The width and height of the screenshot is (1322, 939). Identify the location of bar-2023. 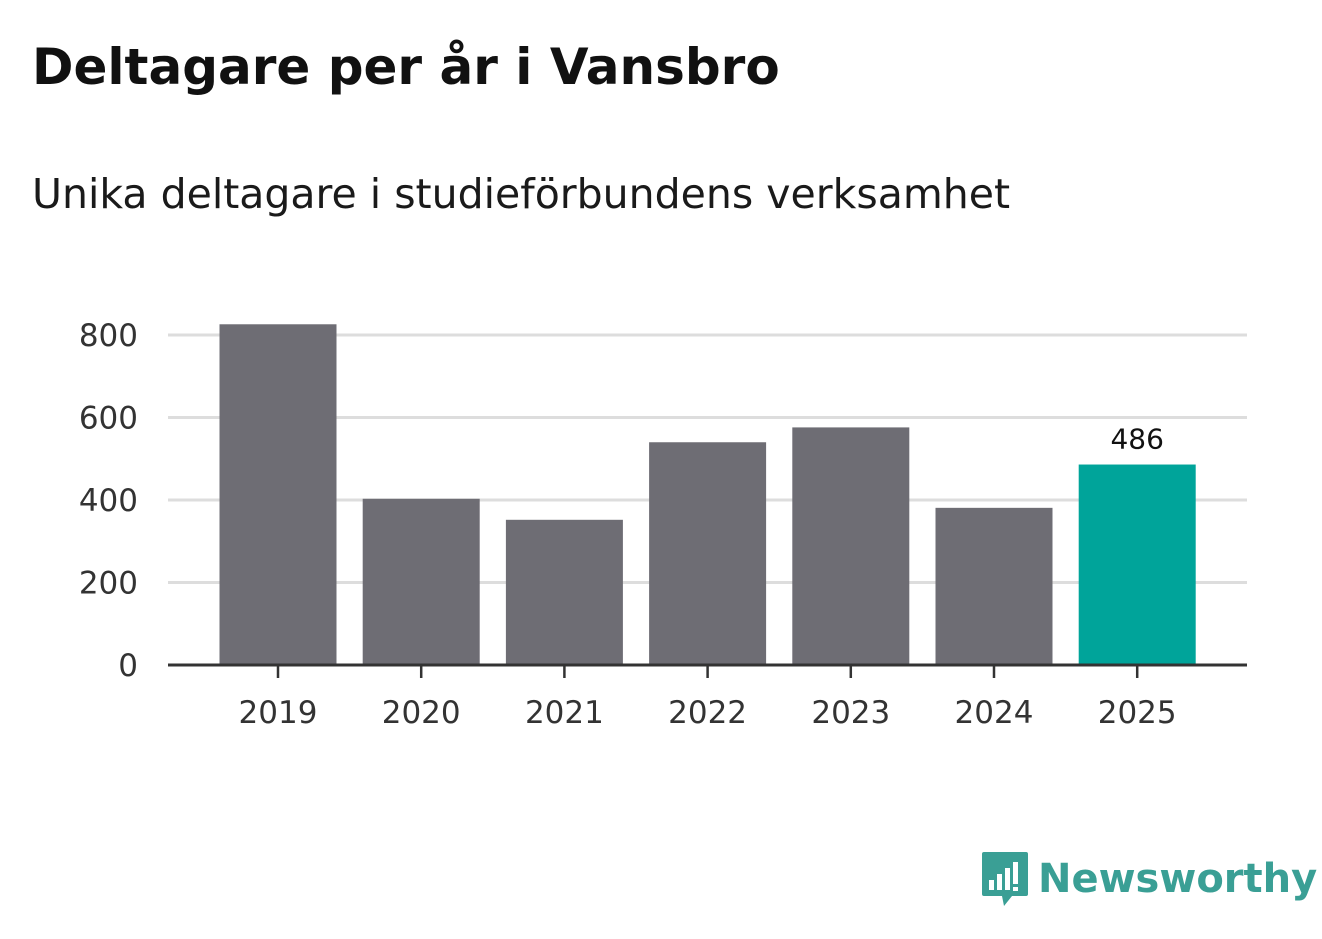
(851, 546).